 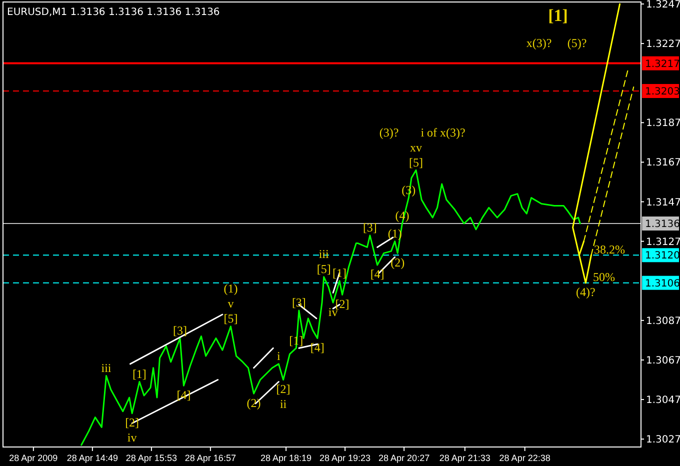 I want to click on y-tick-label: 1.3027, so click(x=663, y=440).